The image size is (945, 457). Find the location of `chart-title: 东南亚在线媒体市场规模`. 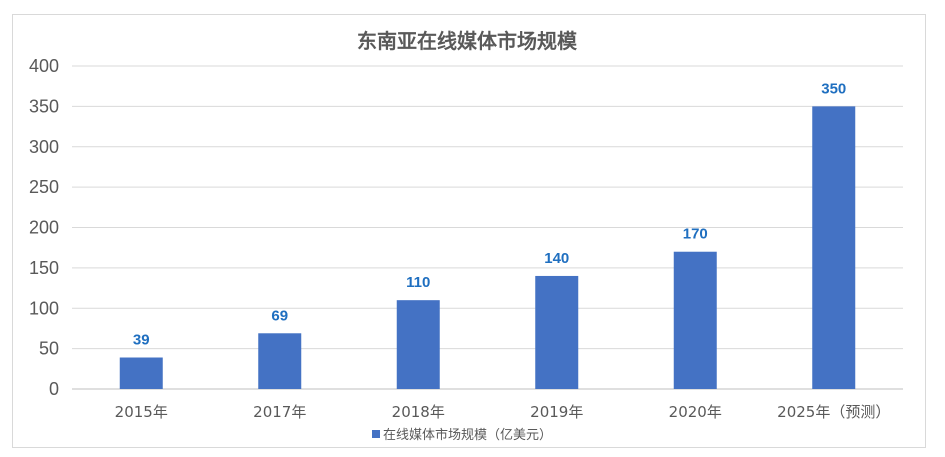

chart-title: 东南亚在线媒体市场规模 is located at coordinates (467, 41).